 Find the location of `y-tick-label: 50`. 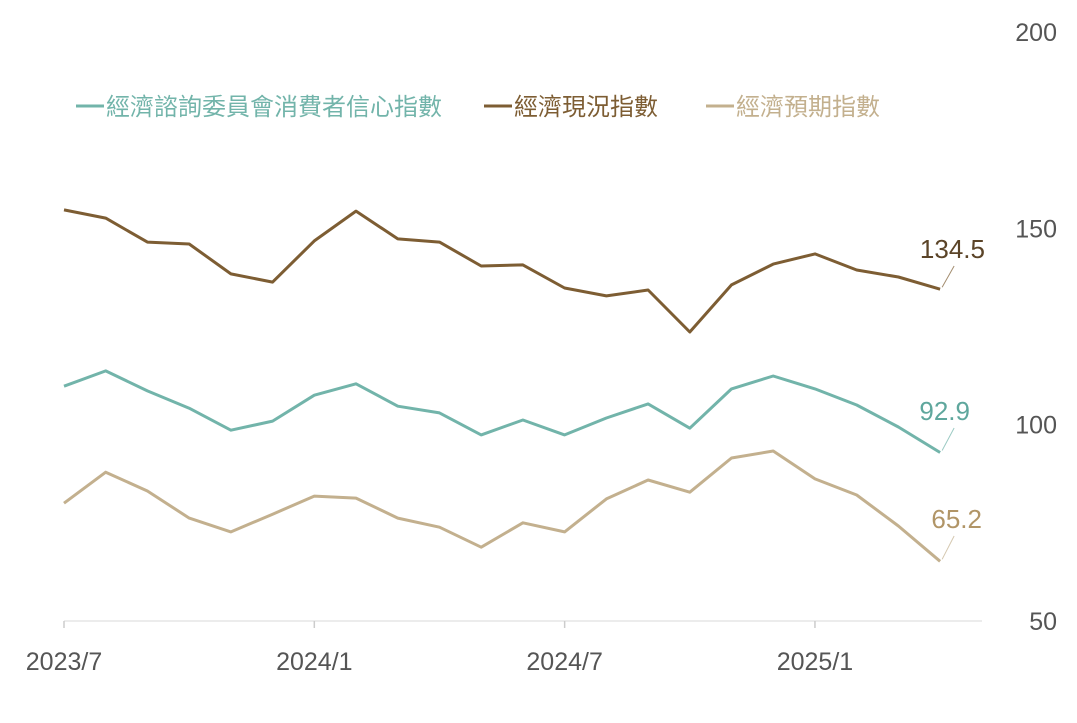

y-tick-label: 50 is located at coordinates (1043, 622).